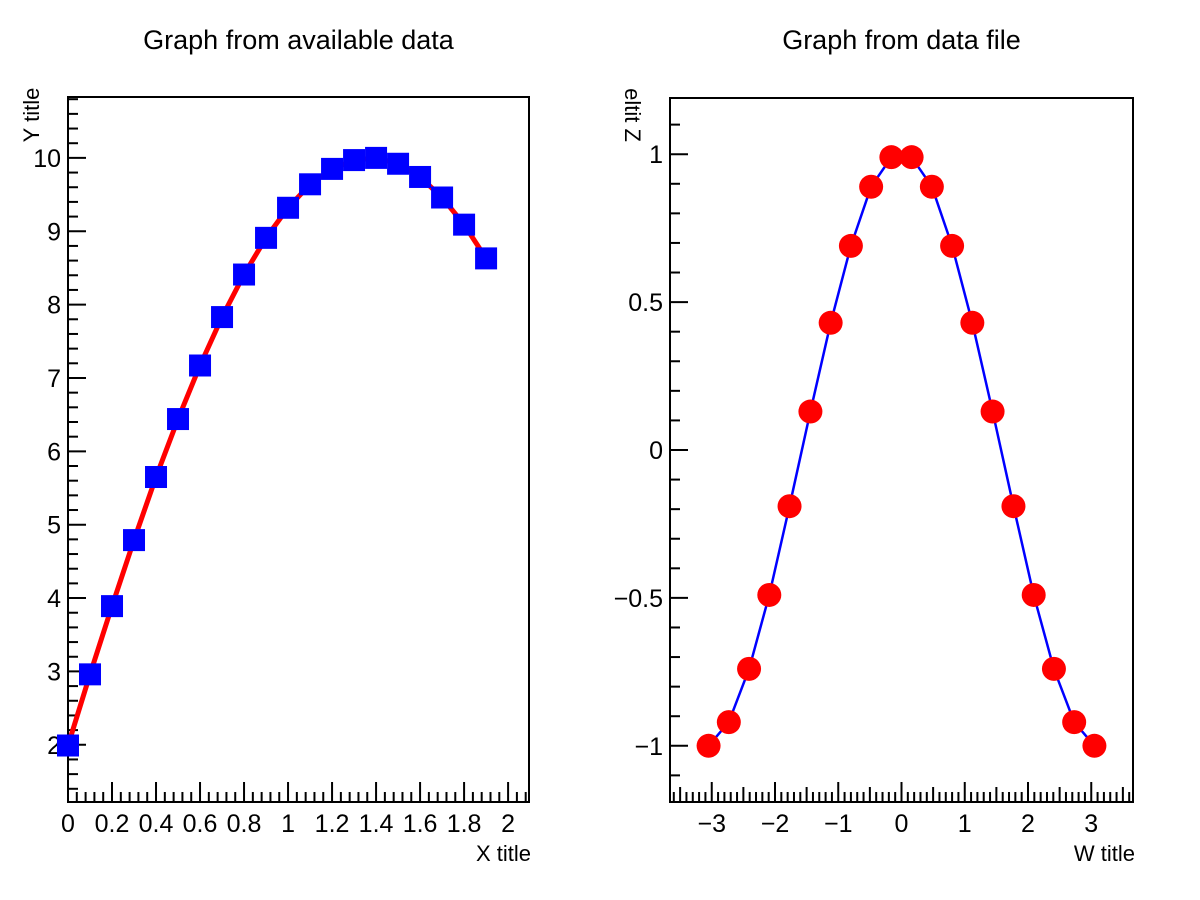 Image resolution: width=1200 pixels, height=900 pixels. Describe the element at coordinates (54, 379) in the screenshot. I see `y-tick-label: 7` at that location.